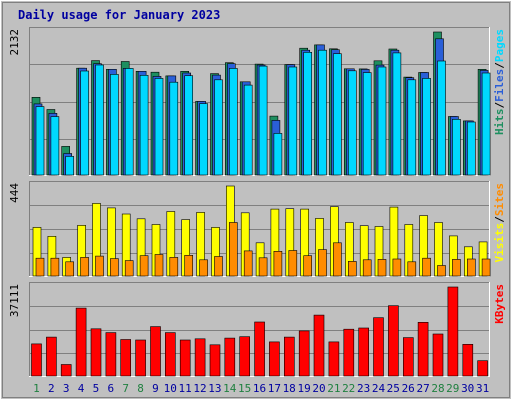 The image size is (512, 400). I want to click on x-tick-day-18: 18, so click(289, 388).